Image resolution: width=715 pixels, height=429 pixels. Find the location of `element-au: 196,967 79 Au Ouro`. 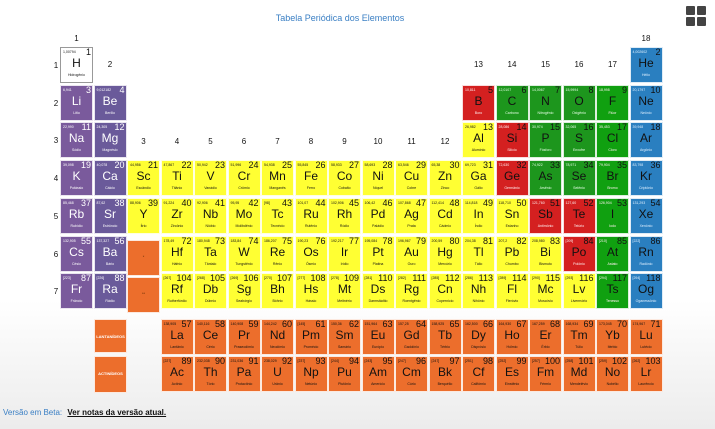

element-au: 196,967 79 Au Ouro is located at coordinates (411, 253).